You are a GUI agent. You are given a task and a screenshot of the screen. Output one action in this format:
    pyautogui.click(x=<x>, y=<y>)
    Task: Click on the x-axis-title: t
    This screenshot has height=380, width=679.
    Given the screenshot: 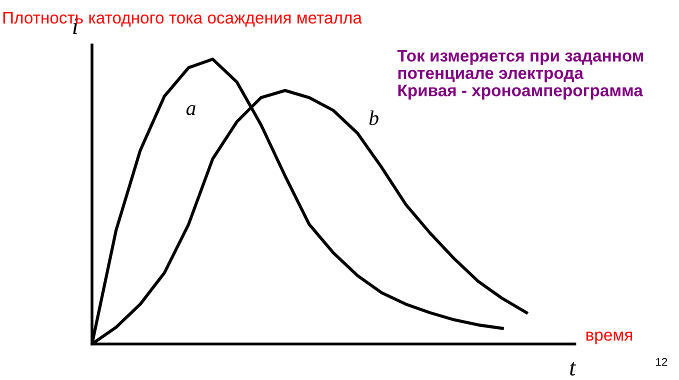 What is the action you would take?
    pyautogui.click(x=573, y=369)
    